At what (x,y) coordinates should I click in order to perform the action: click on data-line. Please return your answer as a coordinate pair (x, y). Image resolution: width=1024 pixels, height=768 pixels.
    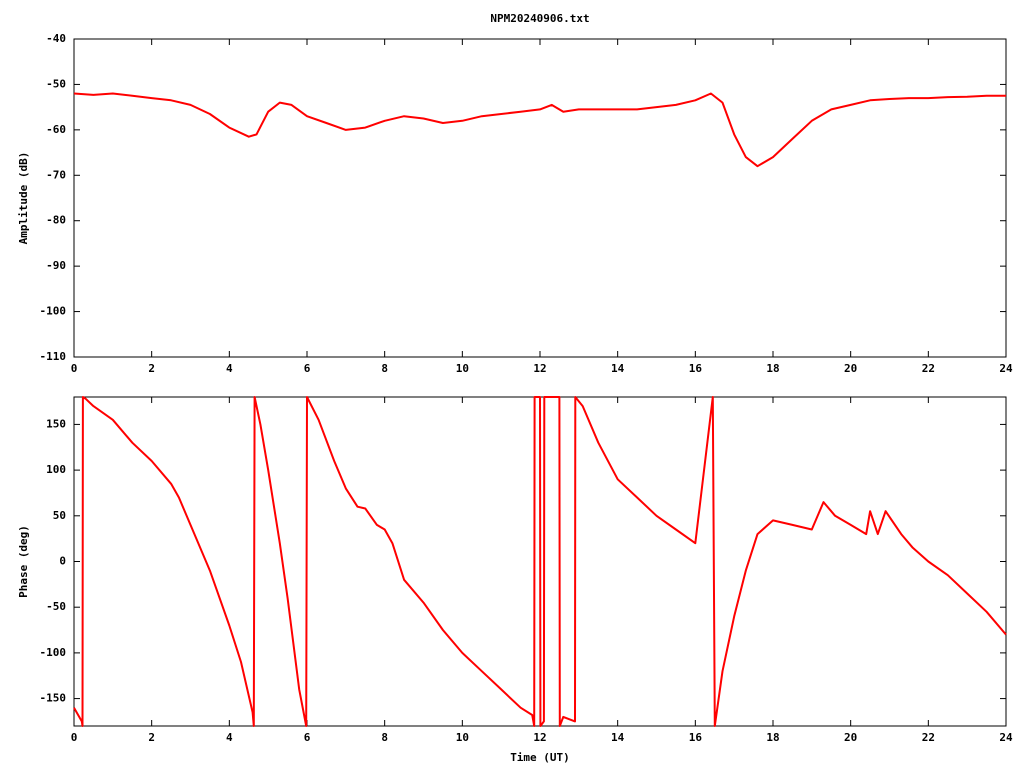
    Looking at the image, I should click on (539, 130).